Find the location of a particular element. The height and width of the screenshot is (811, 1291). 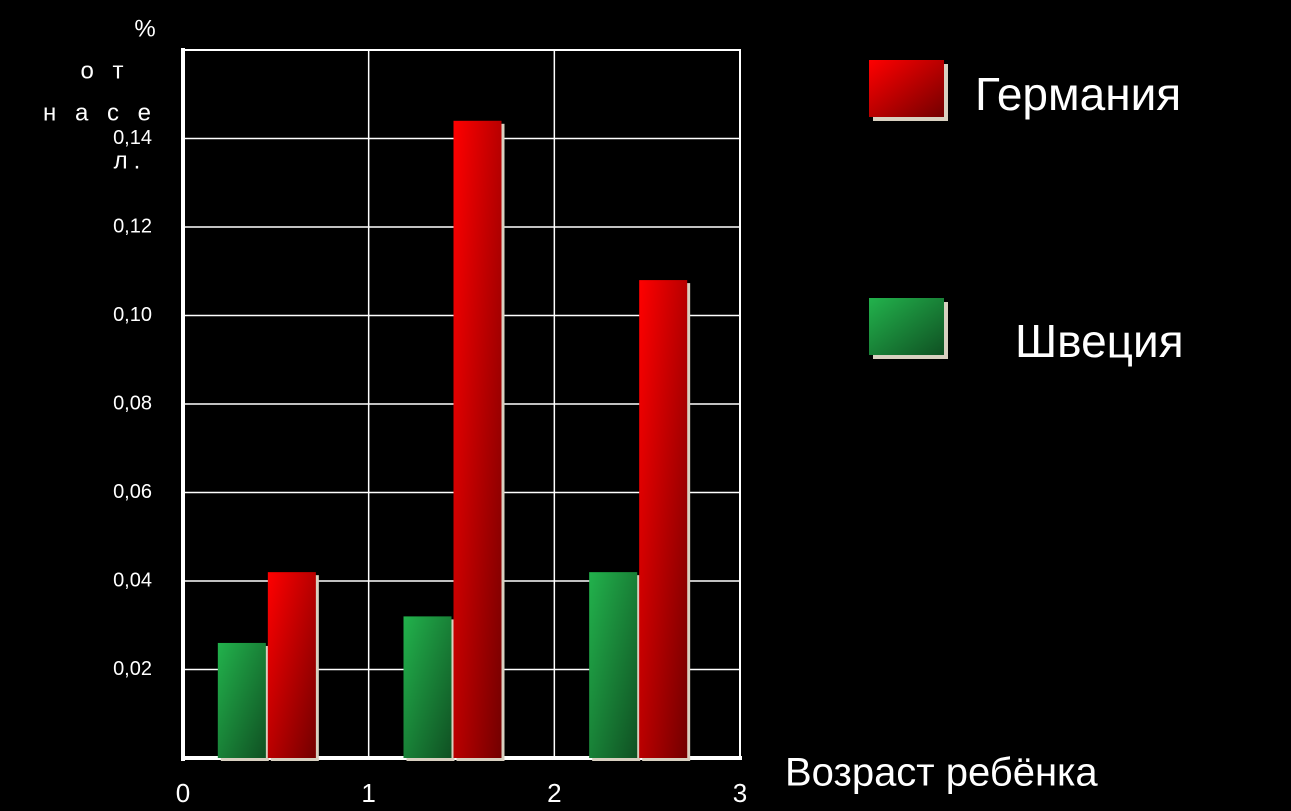

y-tick-label: 0,06 is located at coordinates (132, 492).